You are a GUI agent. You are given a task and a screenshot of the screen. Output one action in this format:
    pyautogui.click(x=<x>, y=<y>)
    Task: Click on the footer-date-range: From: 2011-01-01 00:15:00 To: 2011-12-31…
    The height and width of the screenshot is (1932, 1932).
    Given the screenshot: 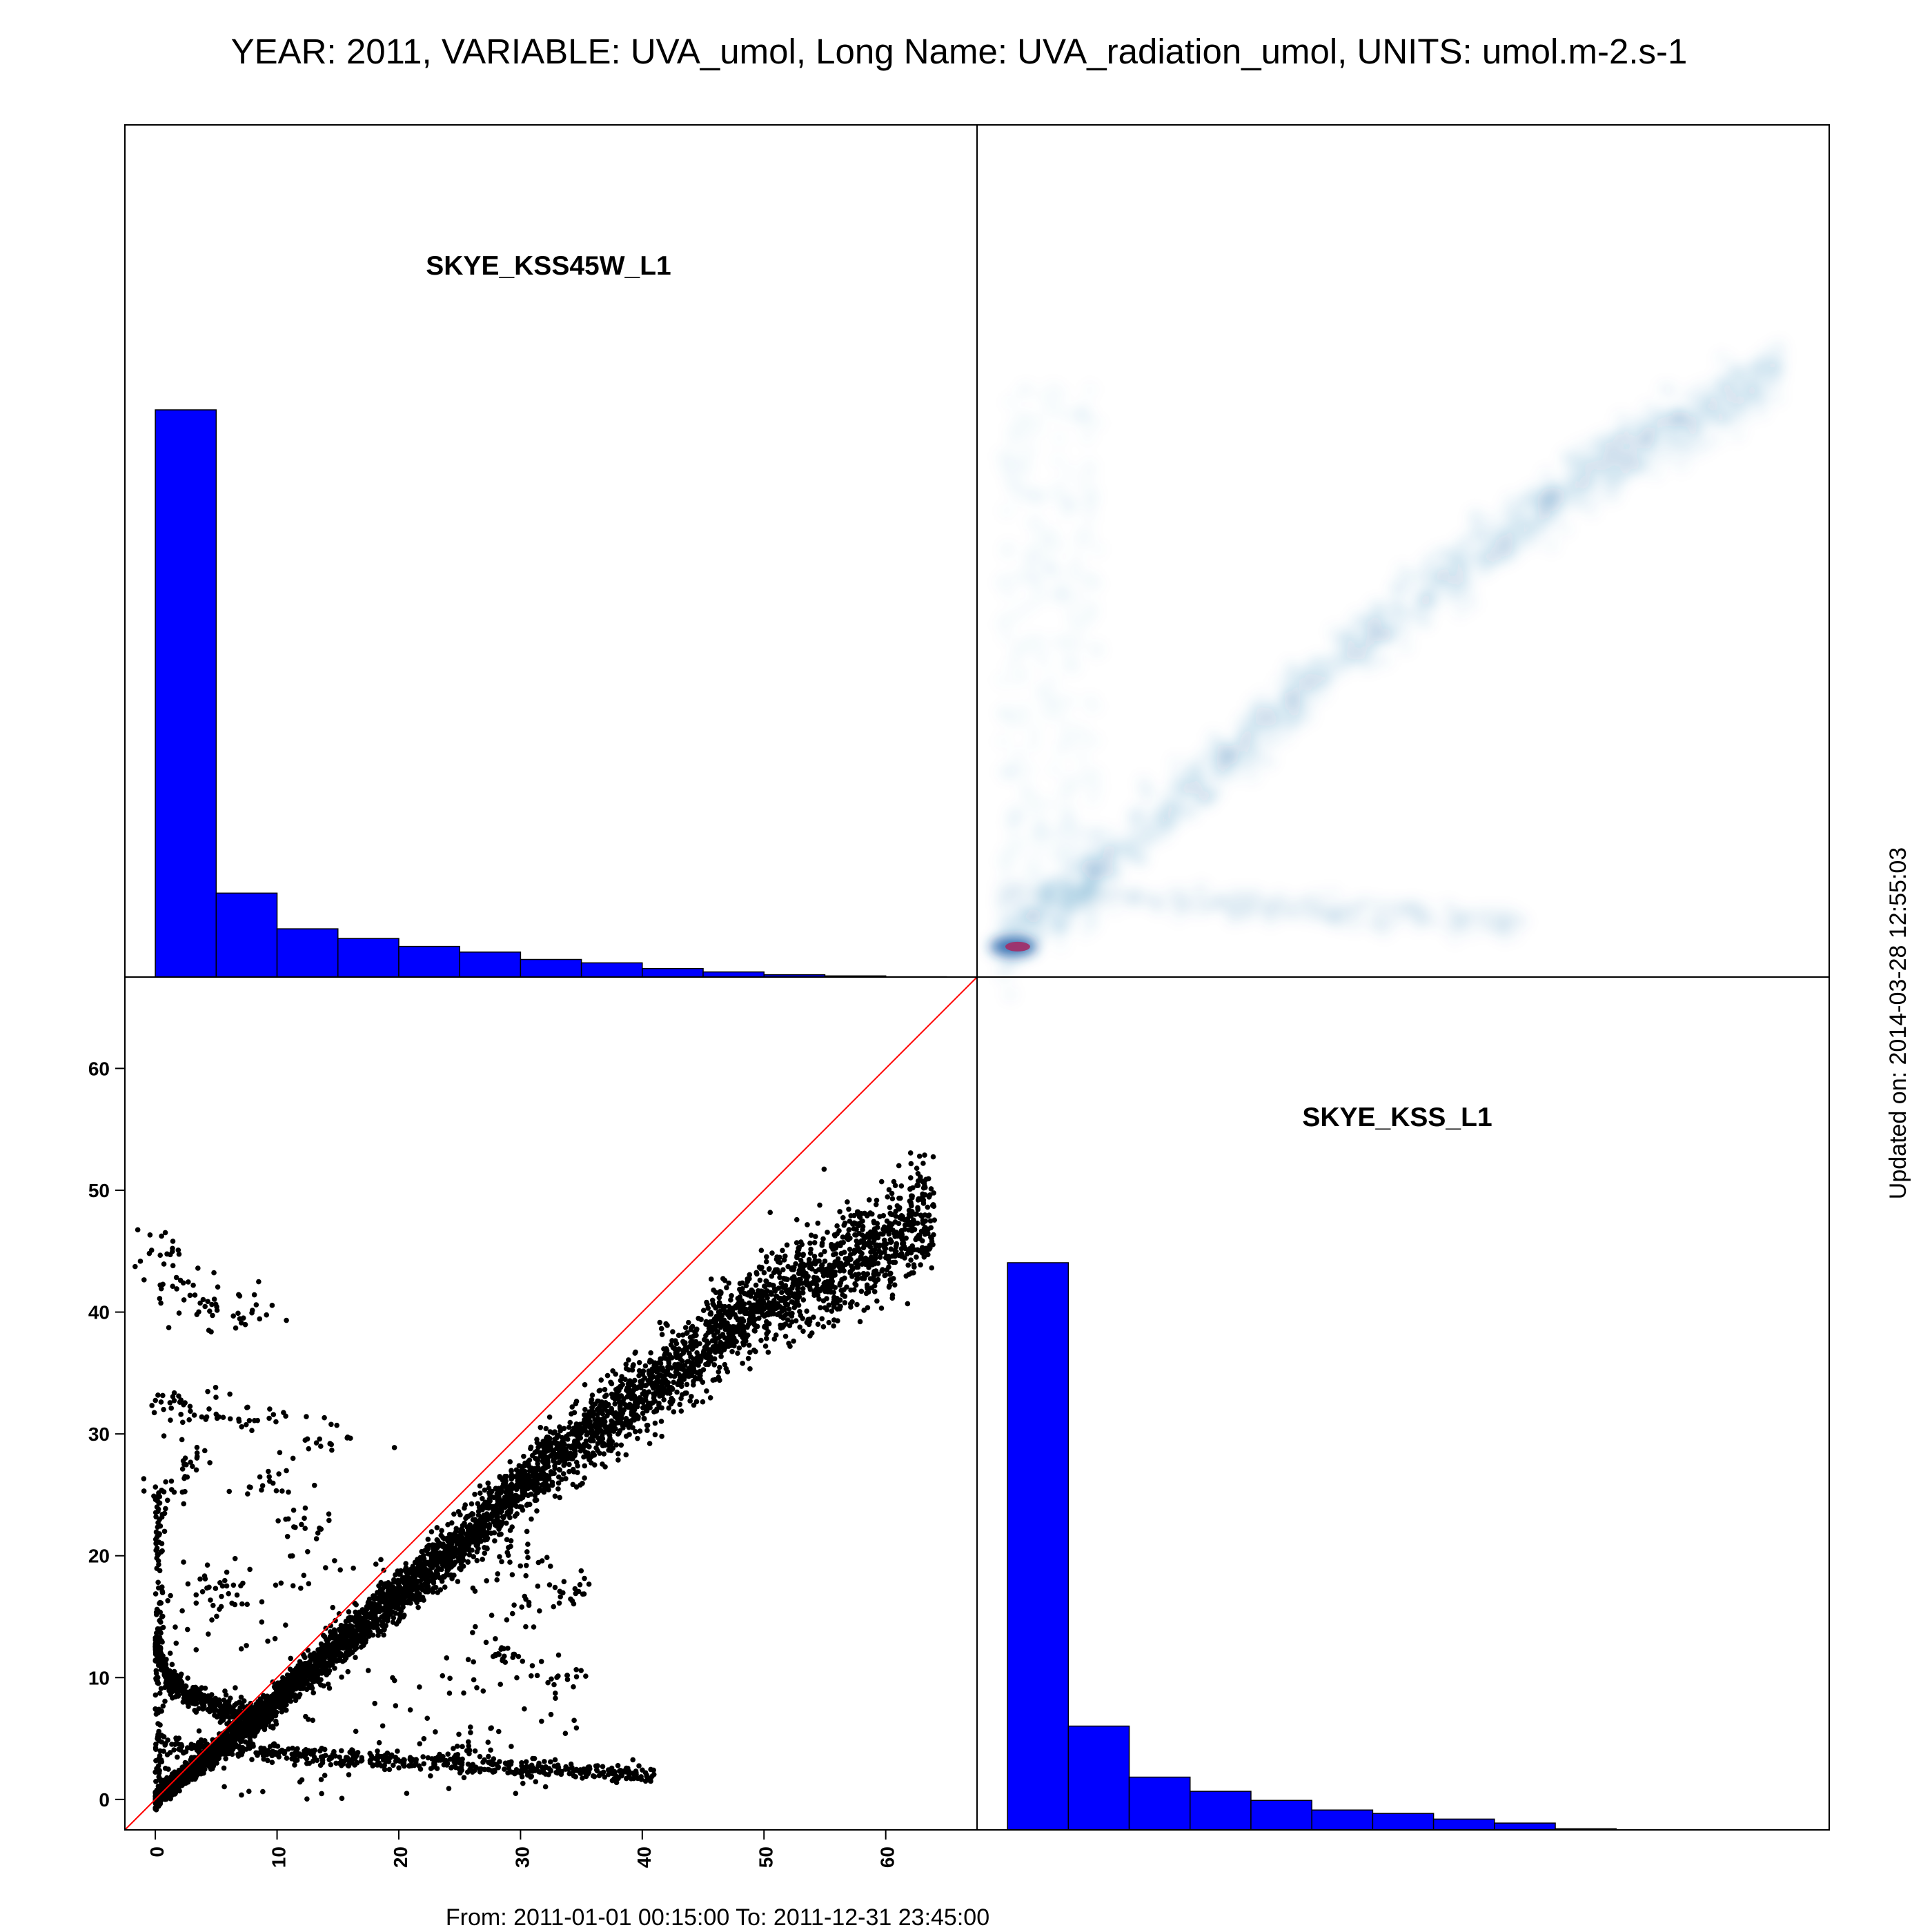 What is the action you would take?
    pyautogui.click(x=717, y=1917)
    